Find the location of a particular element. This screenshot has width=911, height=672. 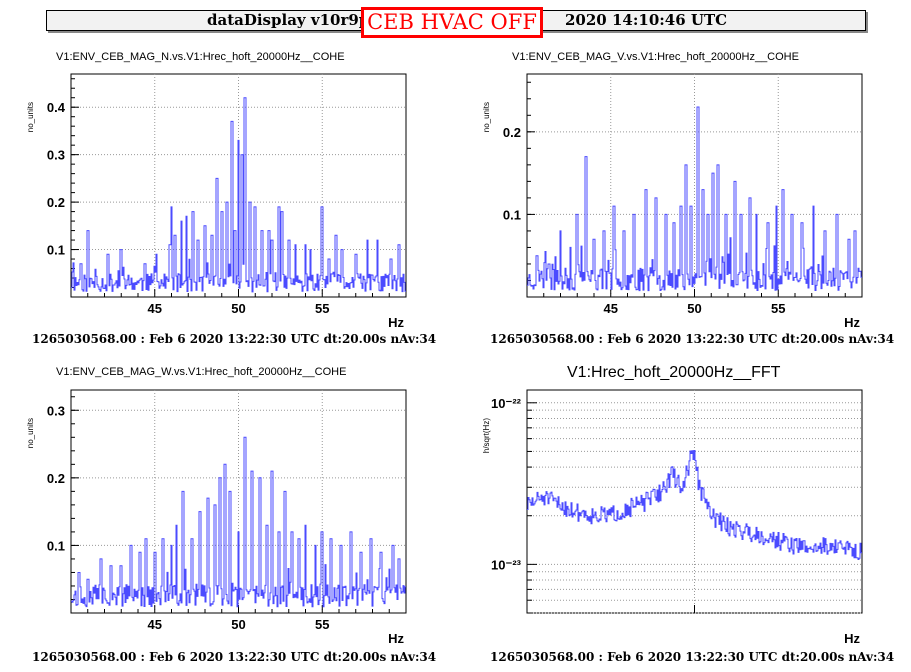

app-title: dataDisplay v10r9p2 : is located at coordinates (299, 20).